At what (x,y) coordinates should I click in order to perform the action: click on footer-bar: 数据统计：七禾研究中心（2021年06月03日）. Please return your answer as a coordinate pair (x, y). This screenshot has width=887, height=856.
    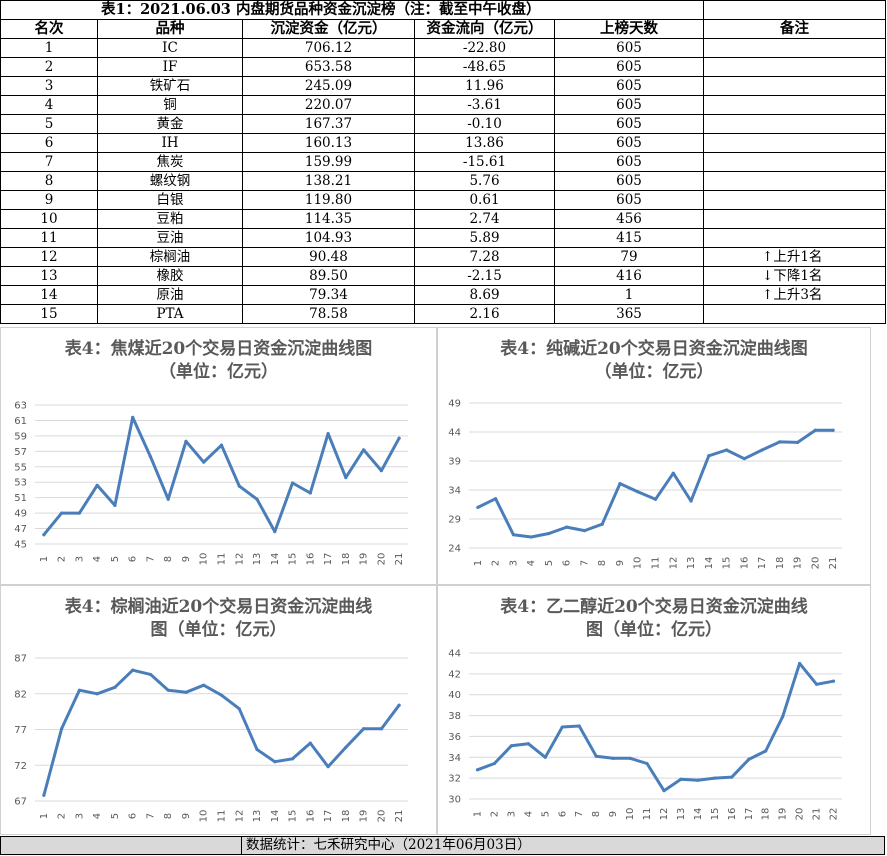
    Looking at the image, I should click on (442, 845).